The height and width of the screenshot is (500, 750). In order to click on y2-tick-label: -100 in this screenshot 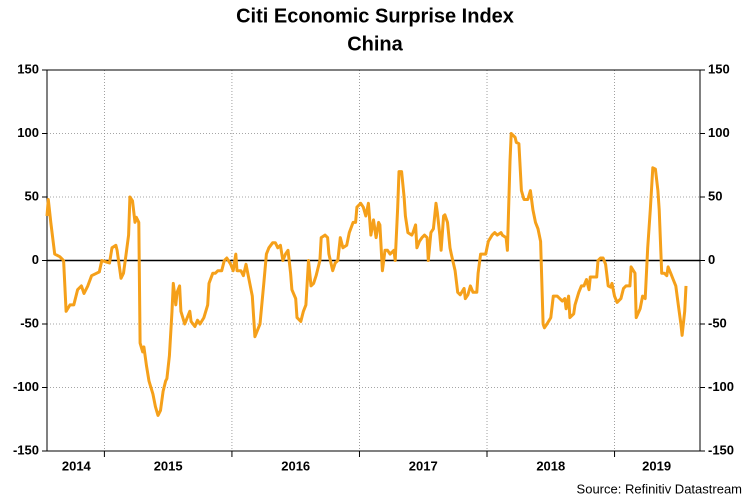, I will do `click(721, 386)`.